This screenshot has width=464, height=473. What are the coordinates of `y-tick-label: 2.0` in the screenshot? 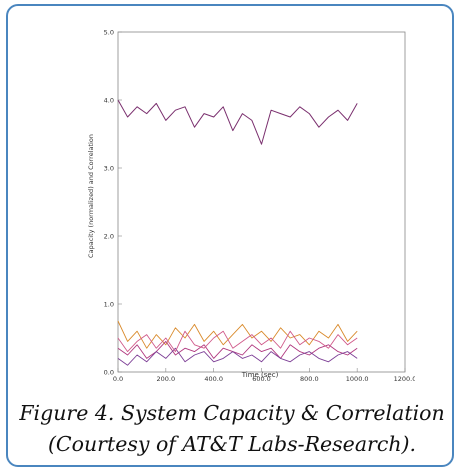 It's located at (109, 237).